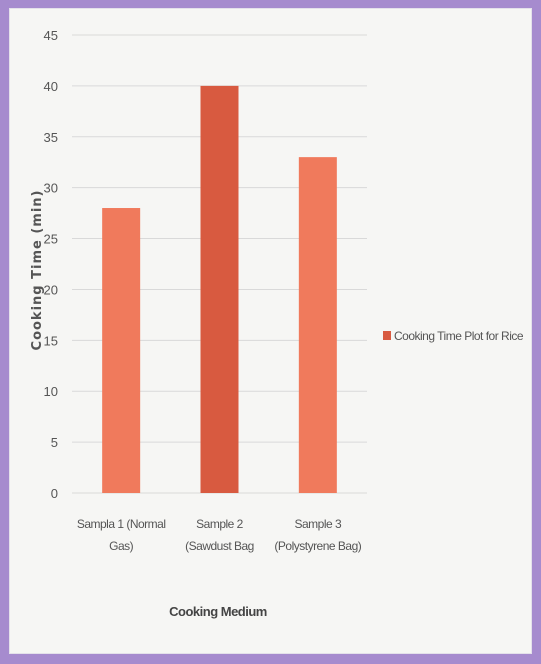 The image size is (541, 664). What do you see at coordinates (54, 442) in the screenshot?
I see `y-tick-label: 5` at bounding box center [54, 442].